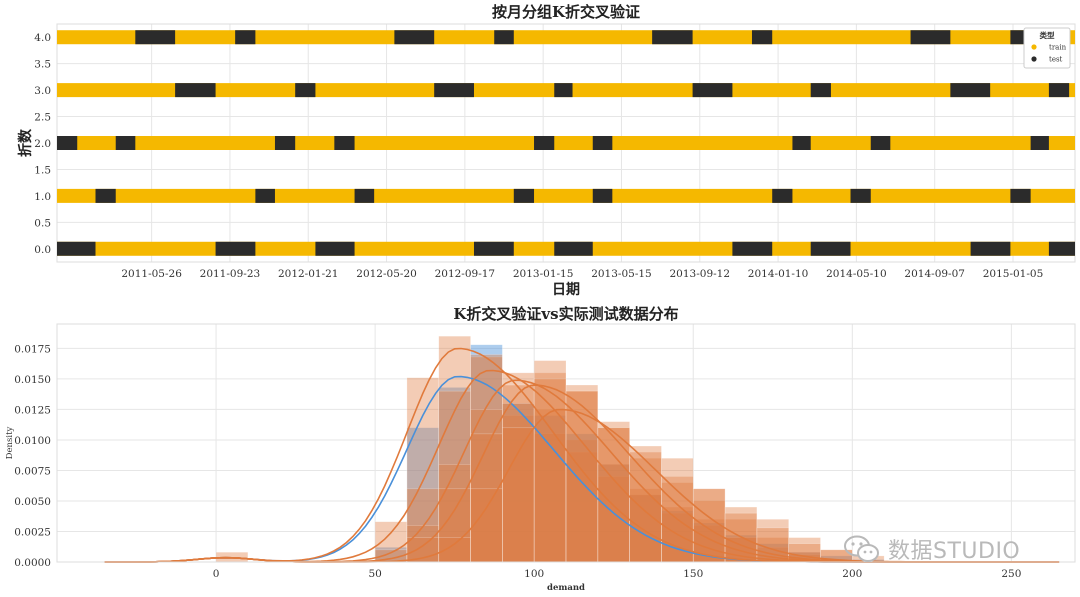 The height and width of the screenshot is (597, 1080). Describe the element at coordinates (42, 118) in the screenshot. I see `y-tick-label: 2.5` at that location.